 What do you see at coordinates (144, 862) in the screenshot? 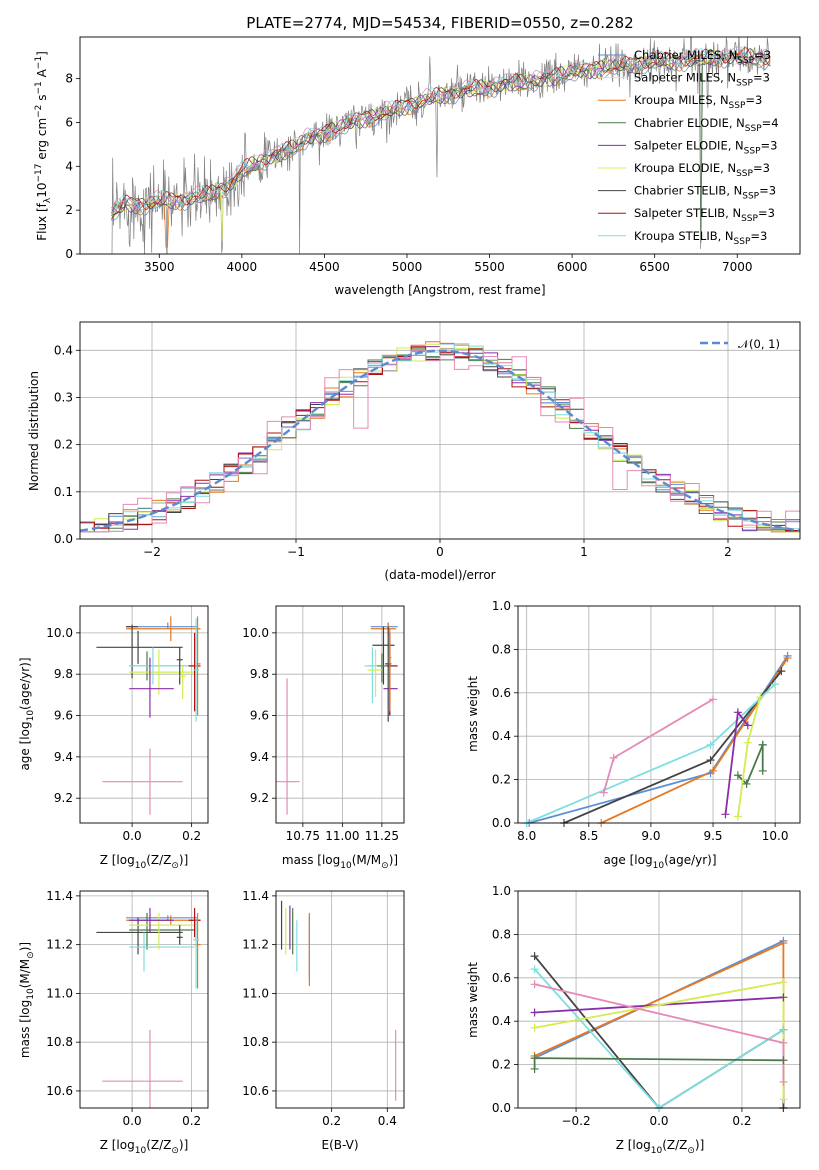
I see `age-Z-xlabel: Z [log10(Z/Z⊙)]` at bounding box center [144, 862].